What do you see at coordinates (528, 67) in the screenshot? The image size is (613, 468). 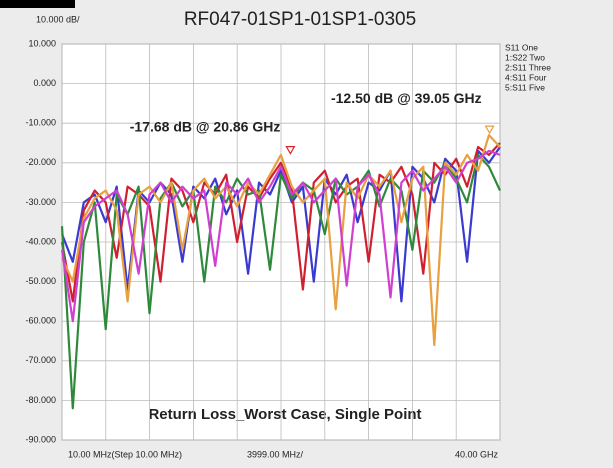 I see `legend-entry: 2:S11 Three` at bounding box center [528, 67].